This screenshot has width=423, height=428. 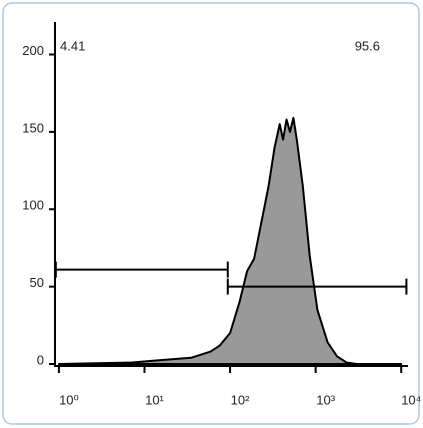 I want to click on x-tick-label: 10², so click(x=240, y=399).